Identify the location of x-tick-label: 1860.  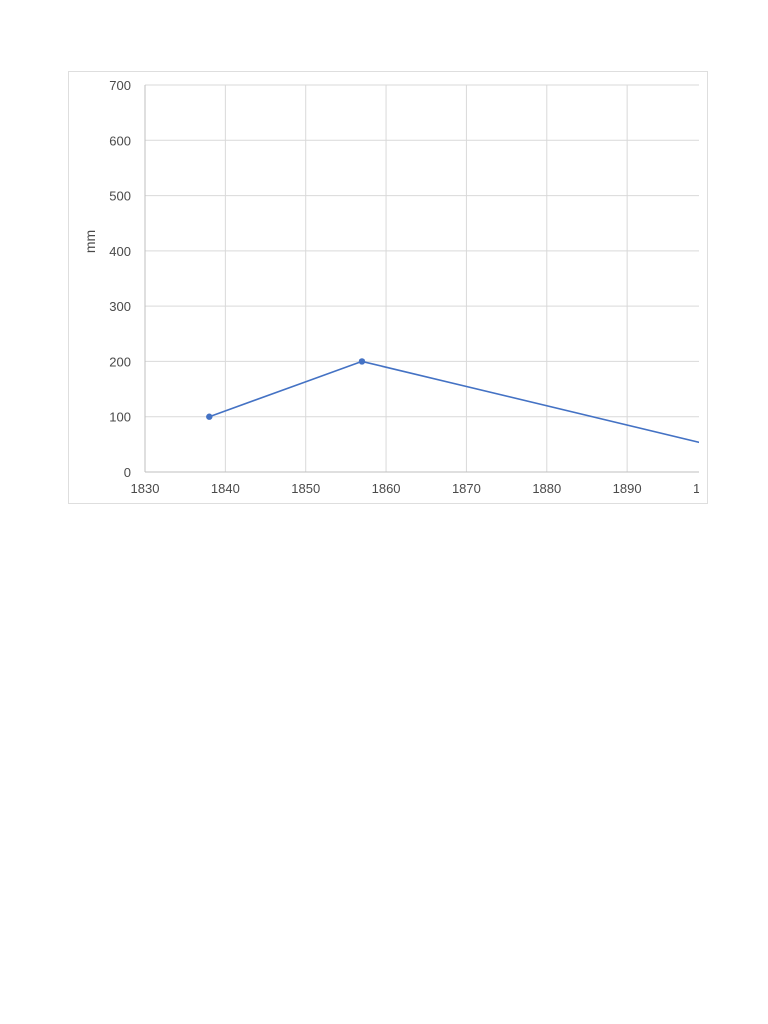
(386, 488).